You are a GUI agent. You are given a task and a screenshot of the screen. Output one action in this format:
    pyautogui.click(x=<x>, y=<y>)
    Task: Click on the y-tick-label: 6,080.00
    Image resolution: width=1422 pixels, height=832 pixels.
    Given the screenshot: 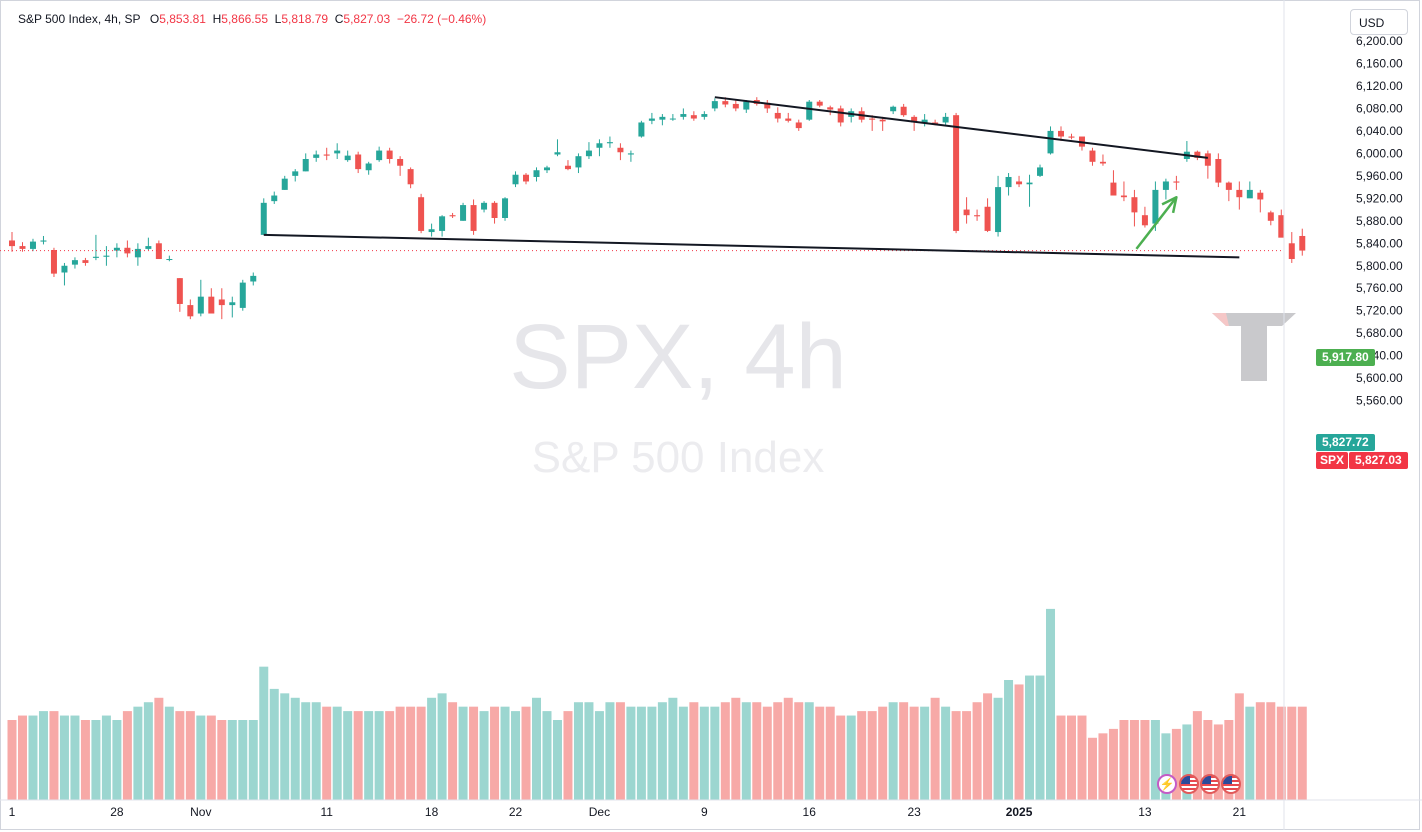 What is the action you would take?
    pyautogui.click(x=1379, y=108)
    